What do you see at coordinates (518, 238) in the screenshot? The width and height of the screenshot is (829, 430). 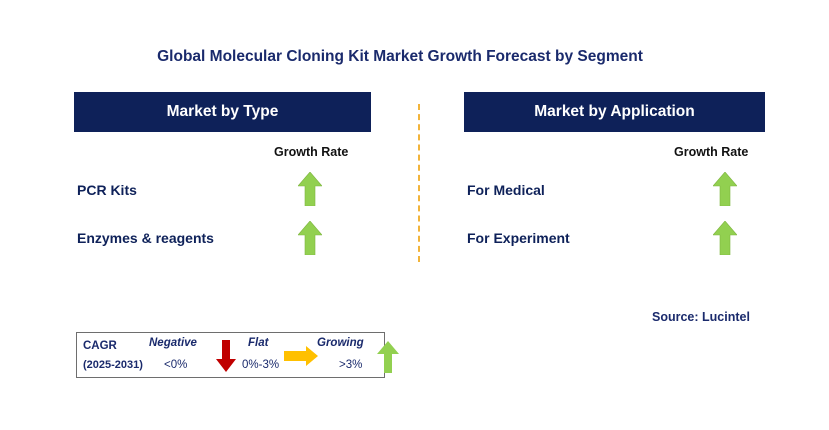 I see `application-row-label-for-experiment: For Experiment` at bounding box center [518, 238].